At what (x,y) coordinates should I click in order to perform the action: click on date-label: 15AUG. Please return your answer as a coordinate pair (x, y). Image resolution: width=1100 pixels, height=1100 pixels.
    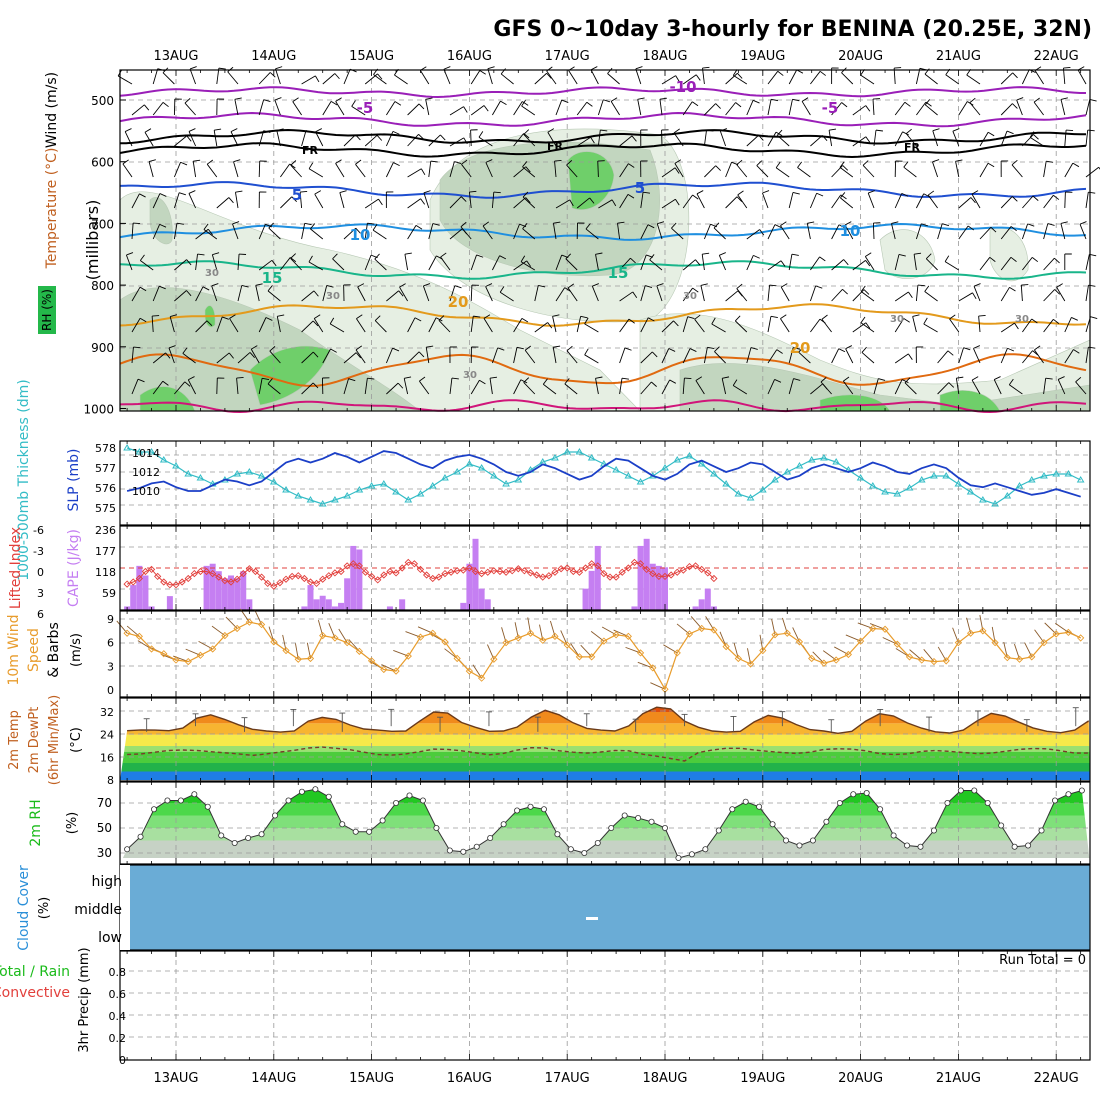
    Looking at the image, I should click on (371, 56).